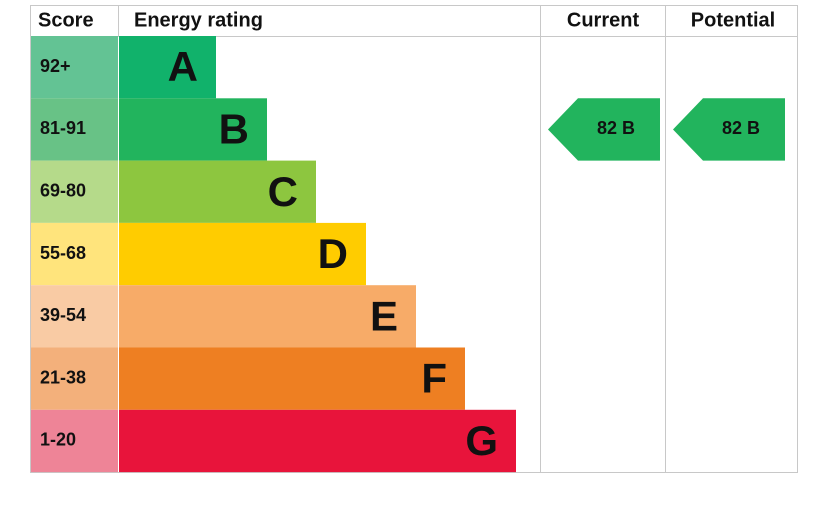  What do you see at coordinates (733, 20) in the screenshot?
I see `header-potential: Potential` at bounding box center [733, 20].